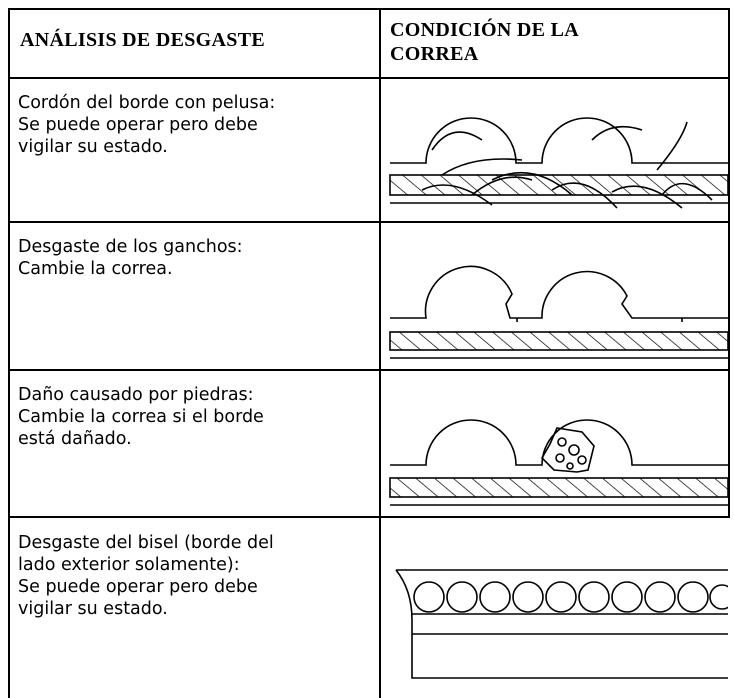  What do you see at coordinates (129, 565) in the screenshot?
I see `text-line: lado exterior solamente):` at bounding box center [129, 565].